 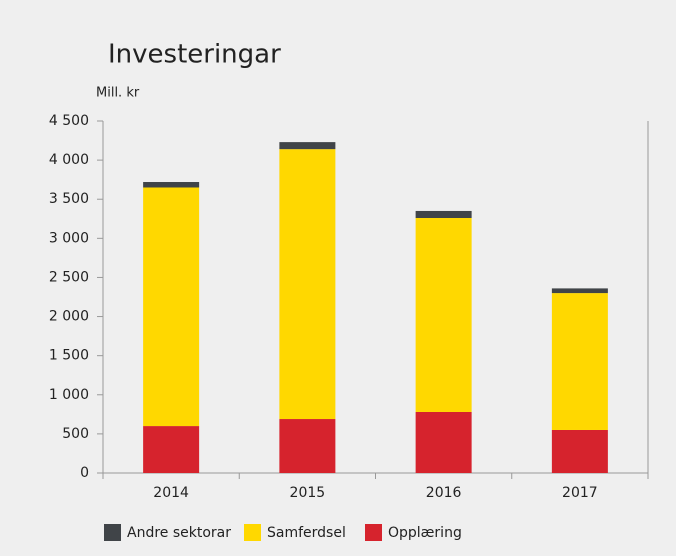 I want to click on x-tick-label: 2015, so click(x=308, y=493).